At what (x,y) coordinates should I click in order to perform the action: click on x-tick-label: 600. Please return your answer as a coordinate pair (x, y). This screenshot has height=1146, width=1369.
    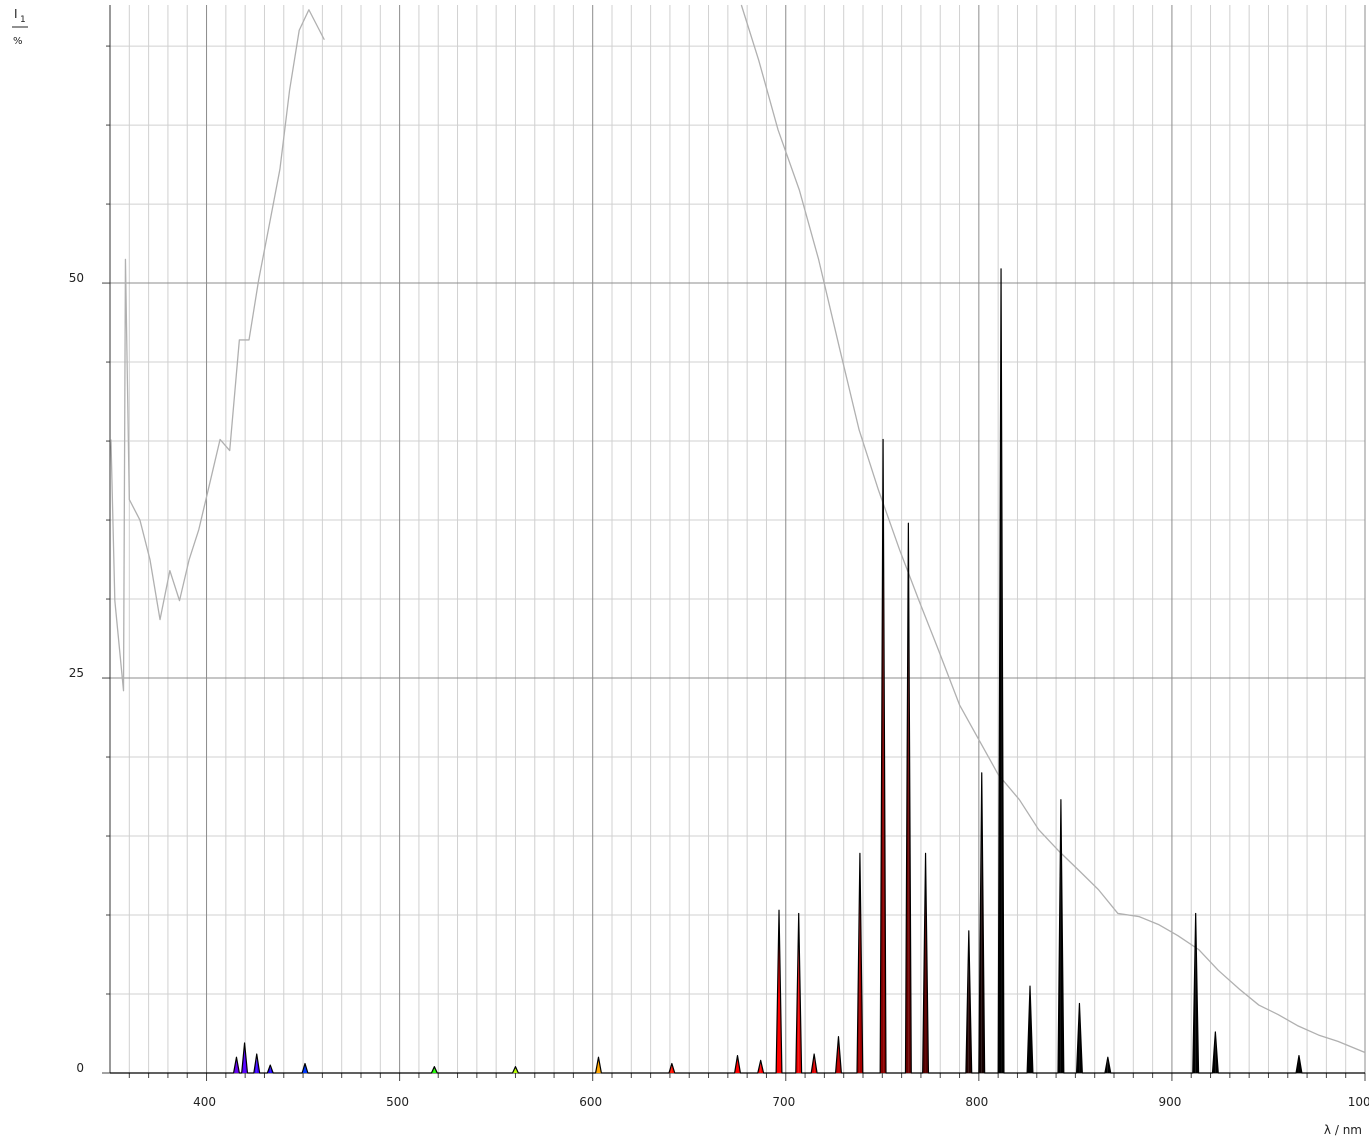
    Looking at the image, I should click on (590, 1102).